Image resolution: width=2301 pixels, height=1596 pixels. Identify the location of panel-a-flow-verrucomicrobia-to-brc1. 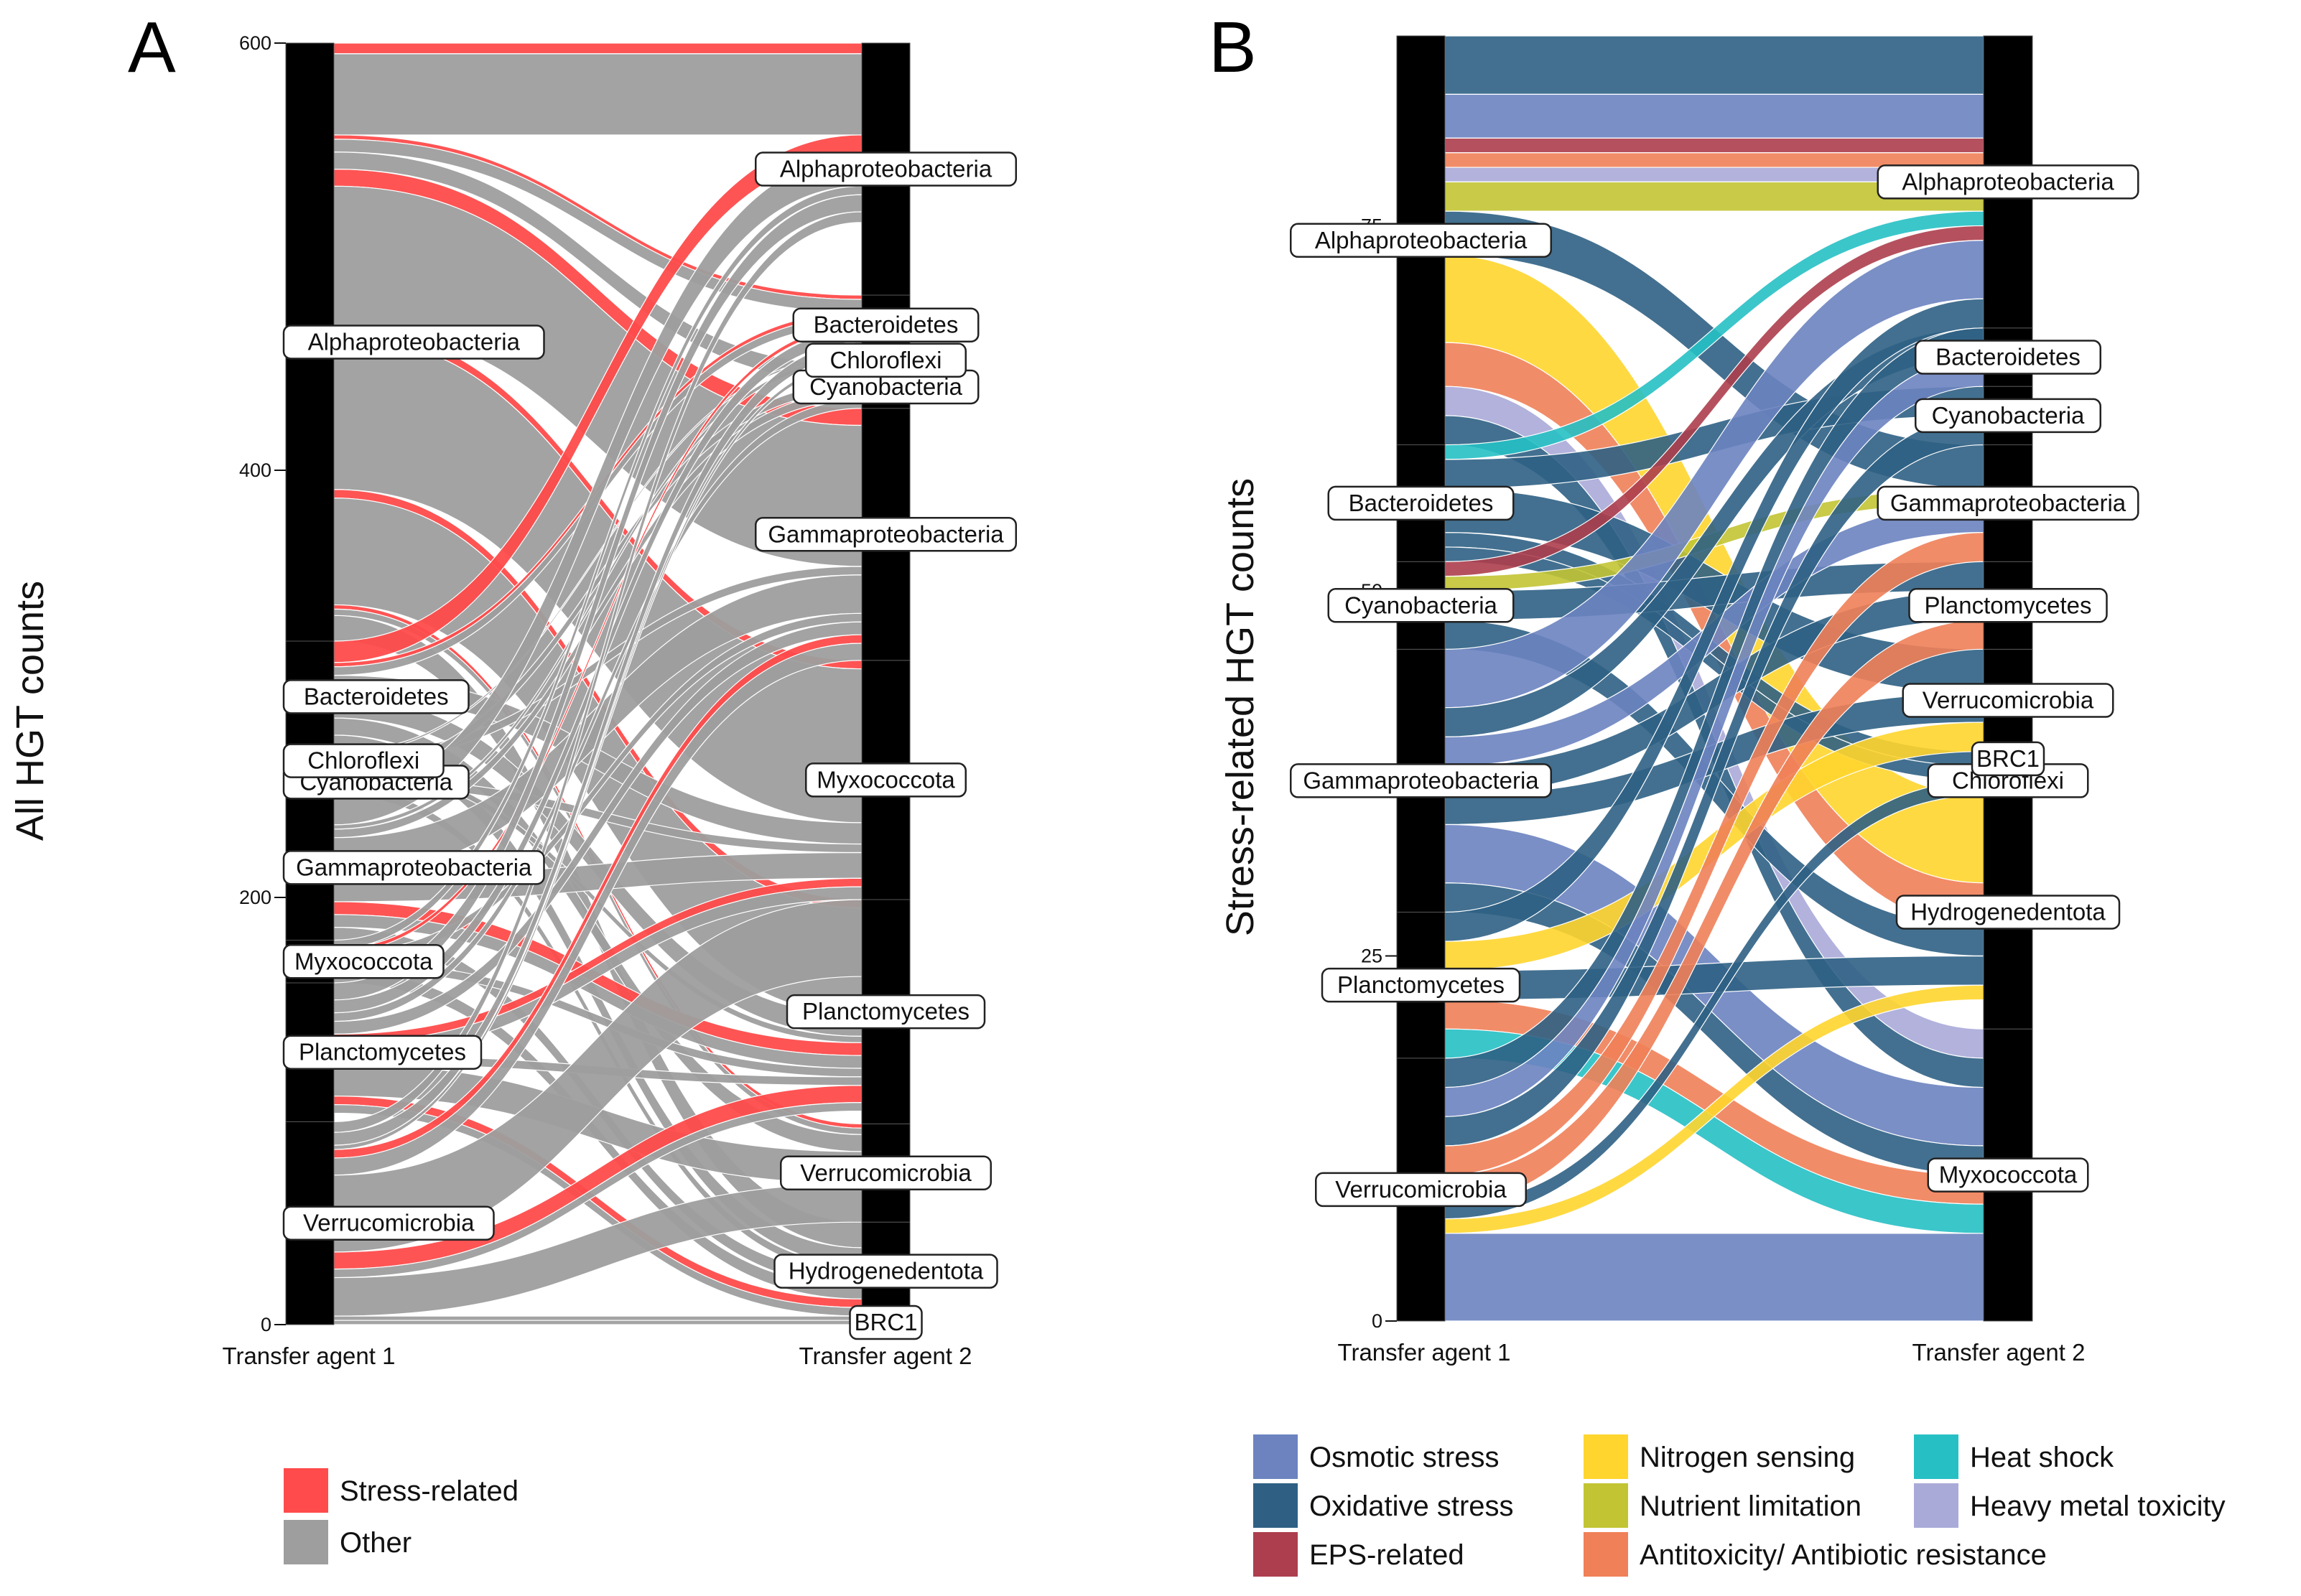
(598, 1322).